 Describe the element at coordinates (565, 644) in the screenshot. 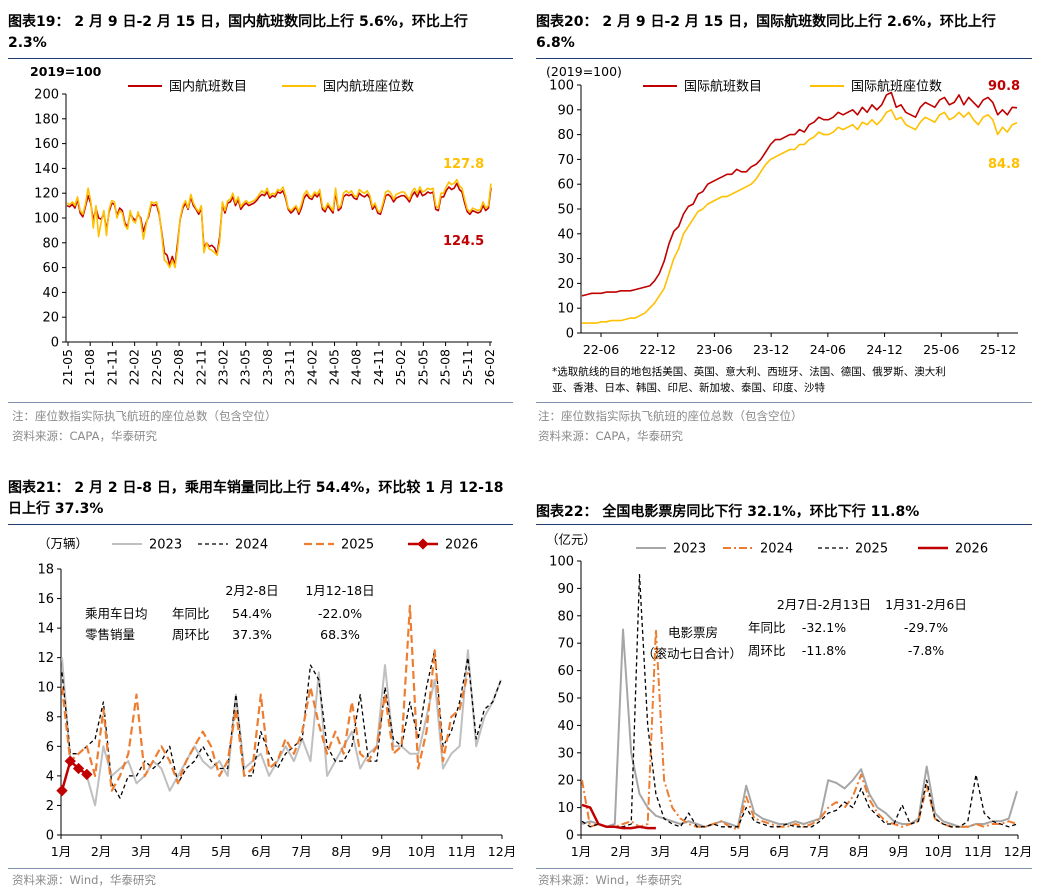

I see `c22-y-tick-label: 70` at that location.